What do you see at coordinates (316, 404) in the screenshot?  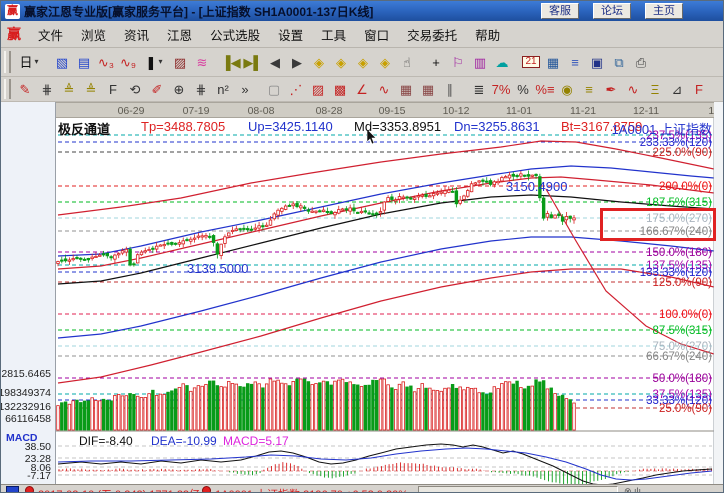 I see `volume-series` at bounding box center [316, 404].